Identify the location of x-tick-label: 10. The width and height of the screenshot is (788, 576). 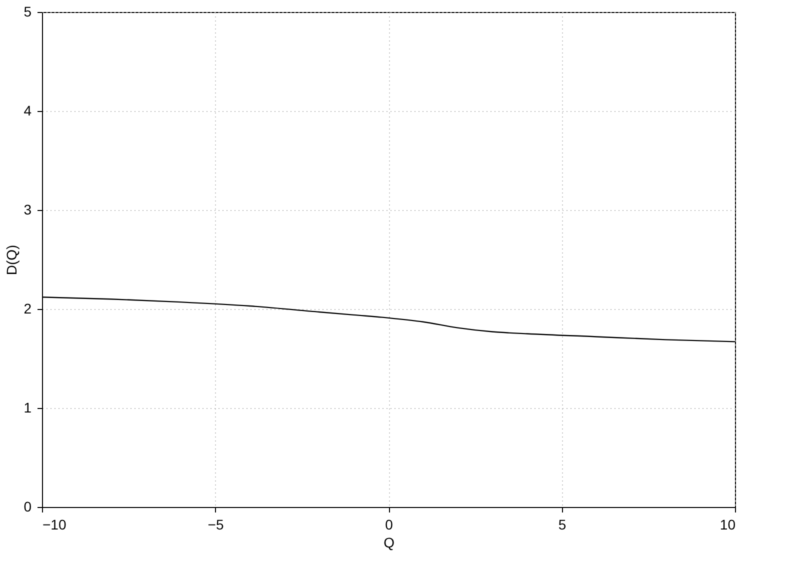
(728, 524).